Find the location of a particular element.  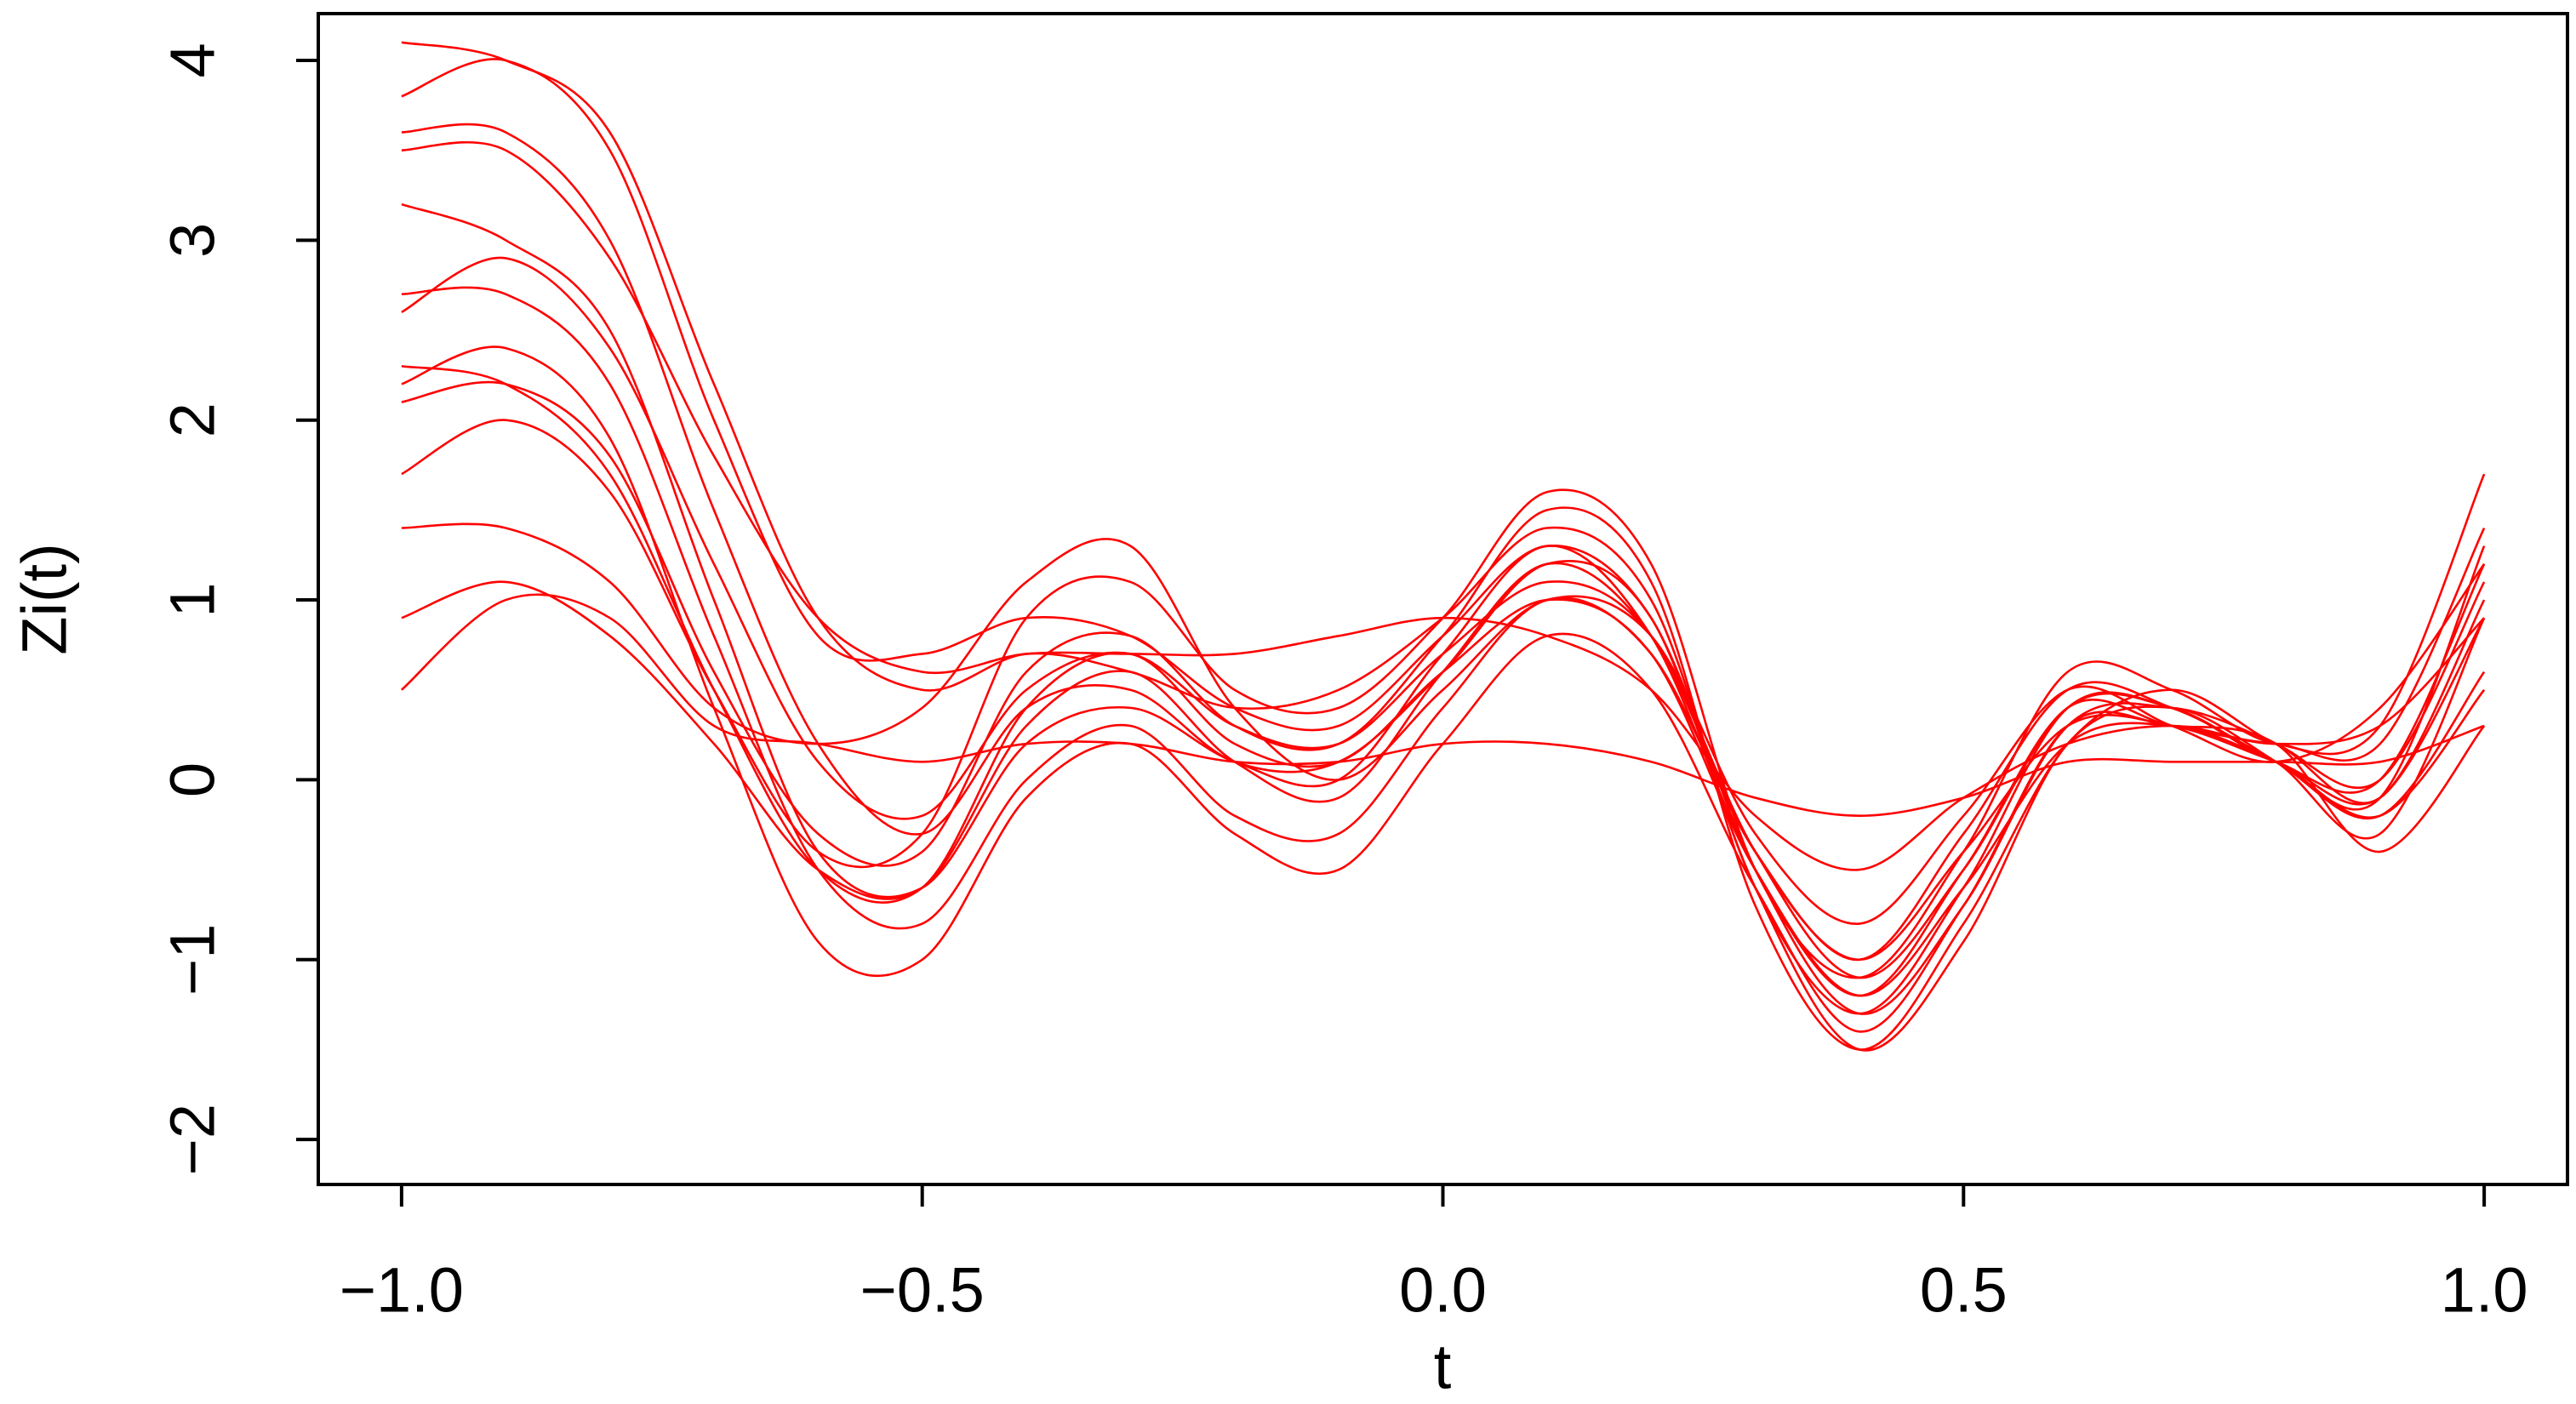

x-tick-label: 0.0 is located at coordinates (1443, 1290).